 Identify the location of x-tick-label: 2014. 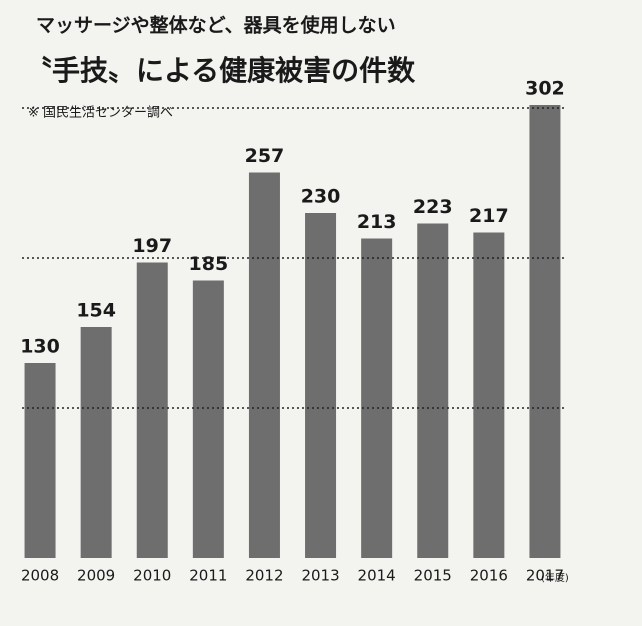
(377, 576).